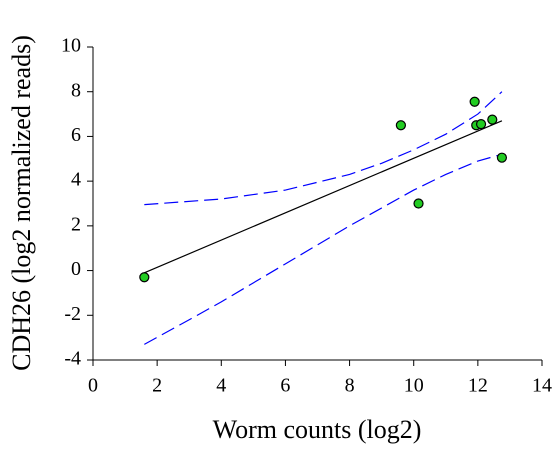  I want to click on x-tick-label: 4, so click(221, 386).